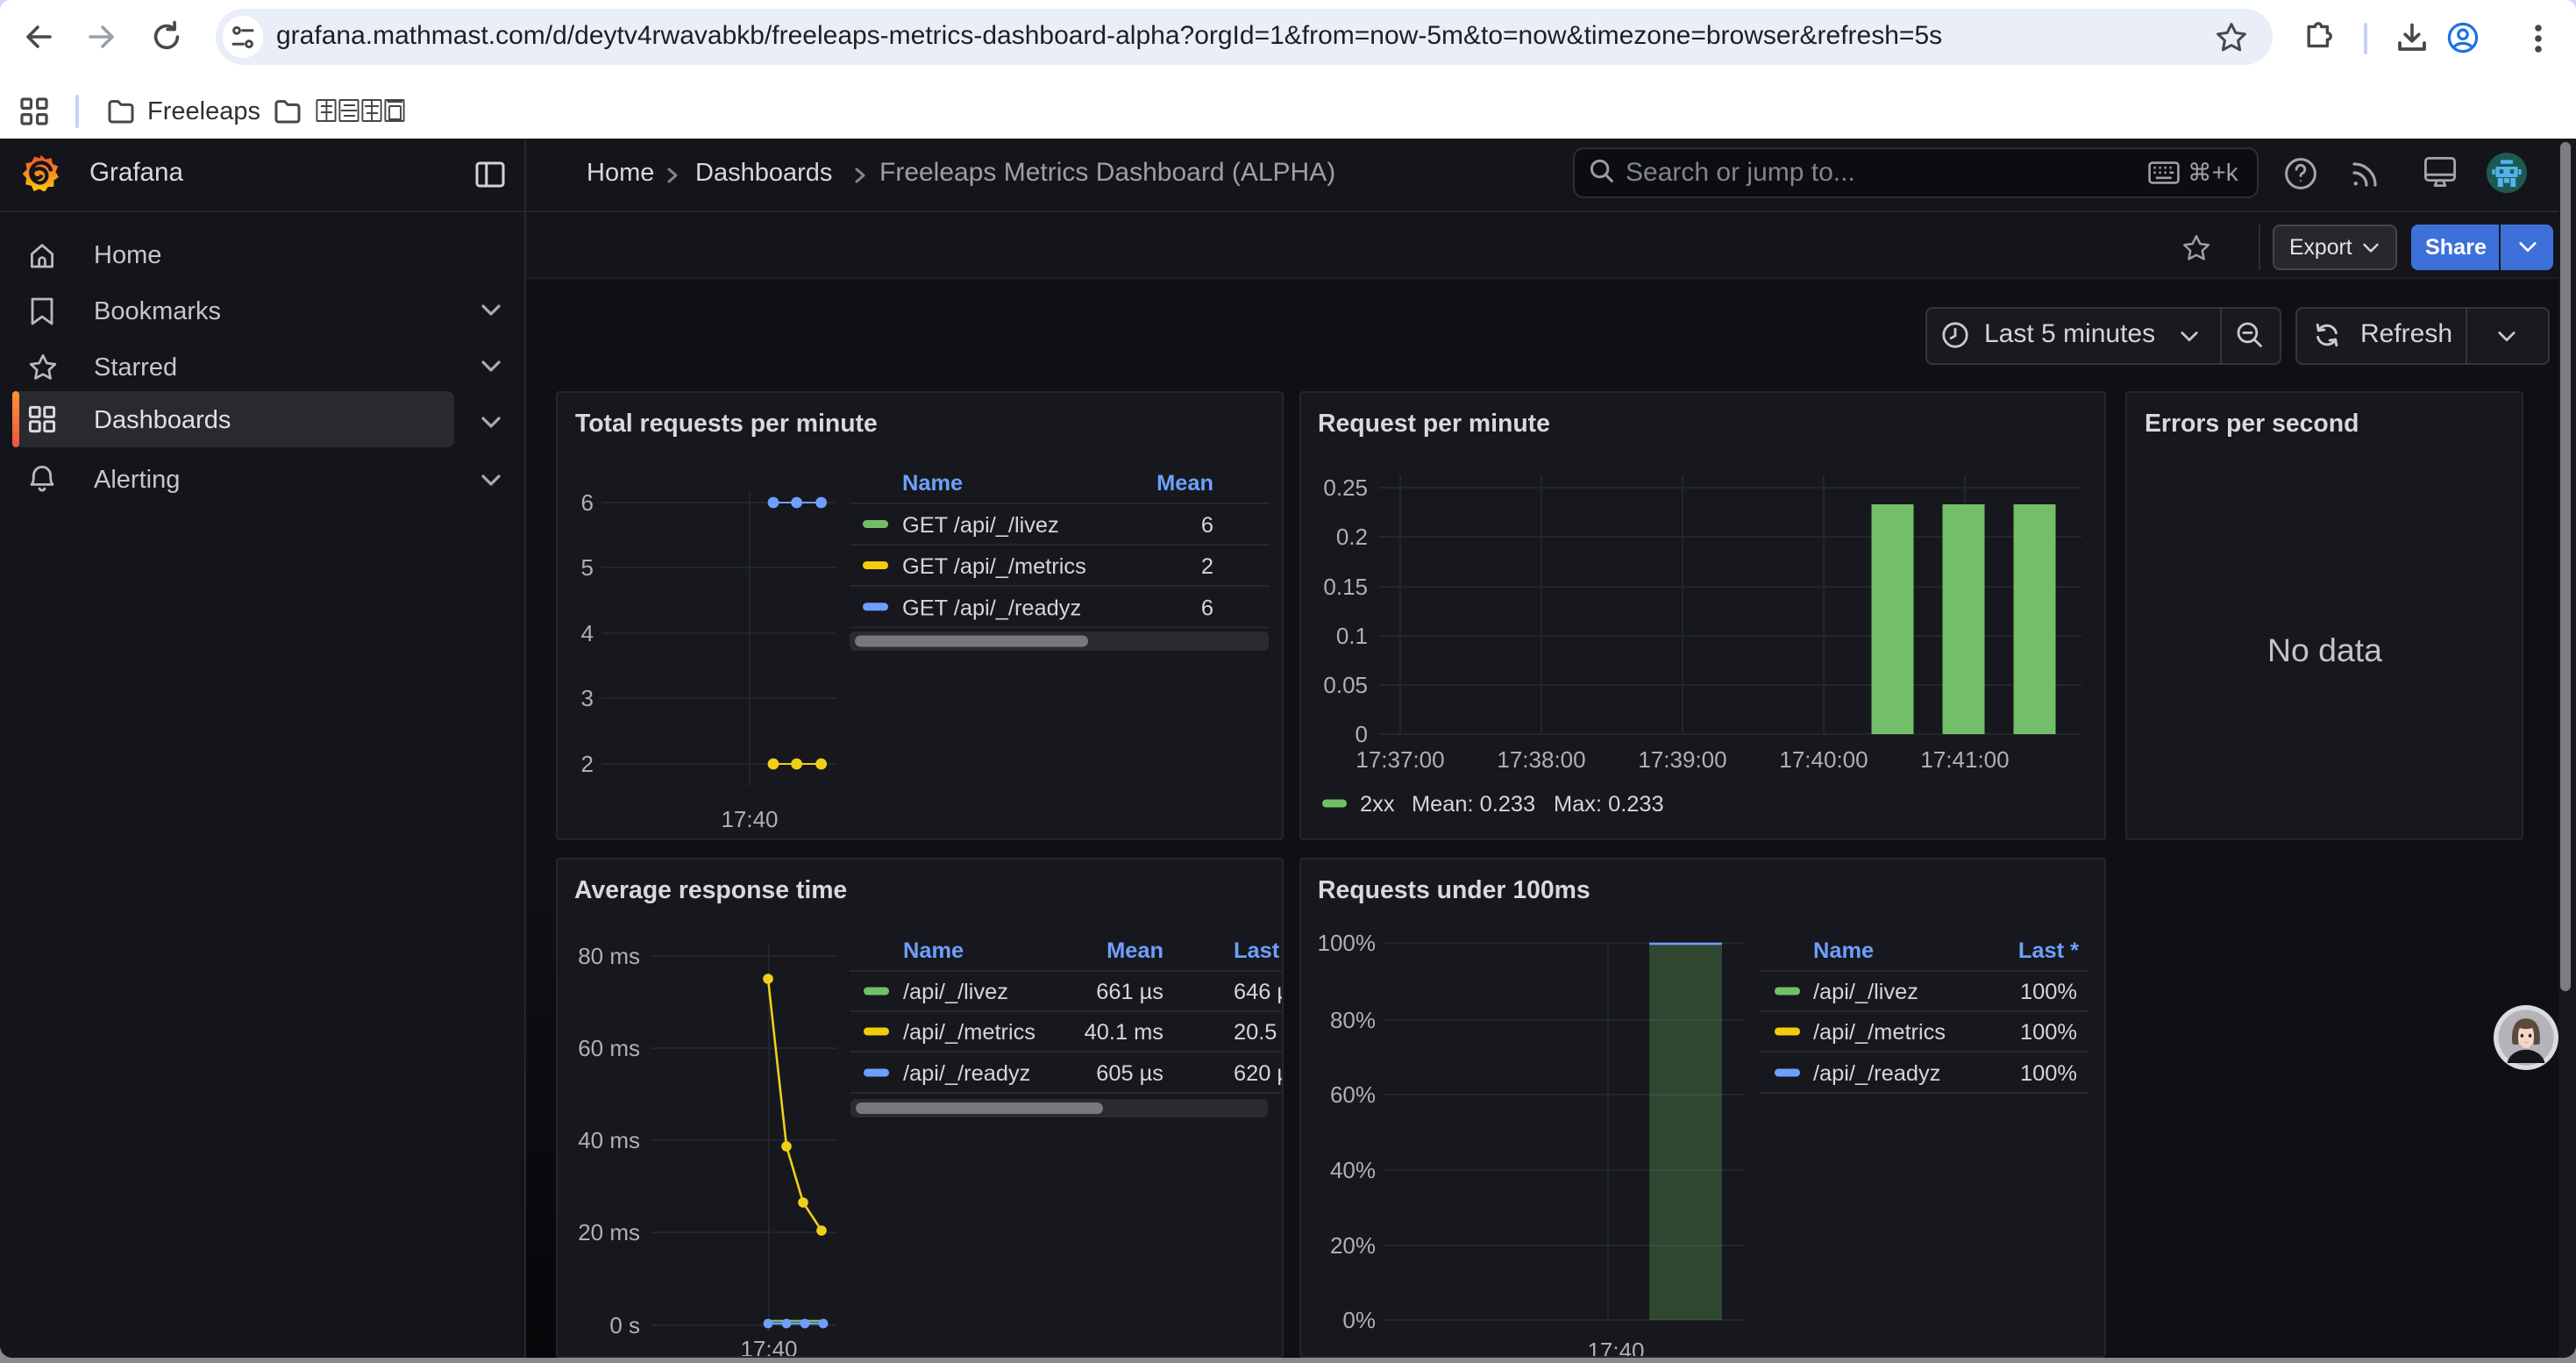 Image resolution: width=2576 pixels, height=1363 pixels. I want to click on svg-text: GET /api/_/livez, so click(979, 525).